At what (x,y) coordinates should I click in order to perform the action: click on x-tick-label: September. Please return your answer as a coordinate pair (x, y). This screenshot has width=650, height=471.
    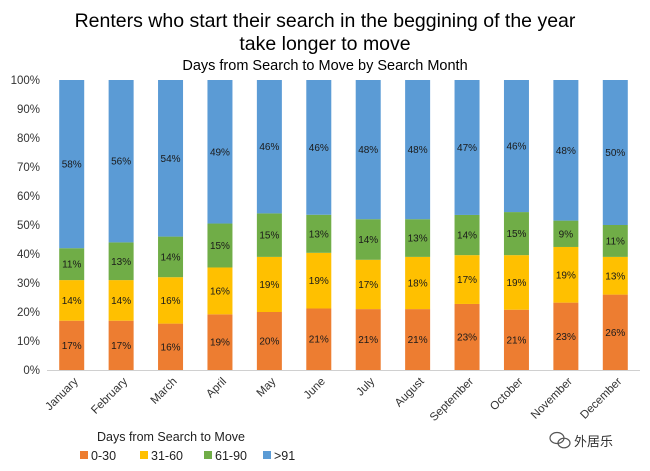
    Looking at the image, I should click on (452, 400).